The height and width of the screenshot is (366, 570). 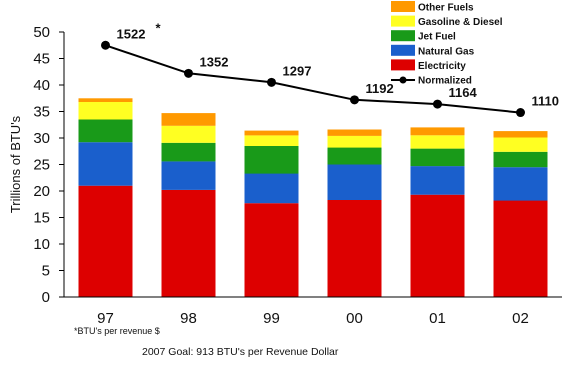 What do you see at coordinates (403, 6) in the screenshot?
I see `legend-swatch-other-fuels` at bounding box center [403, 6].